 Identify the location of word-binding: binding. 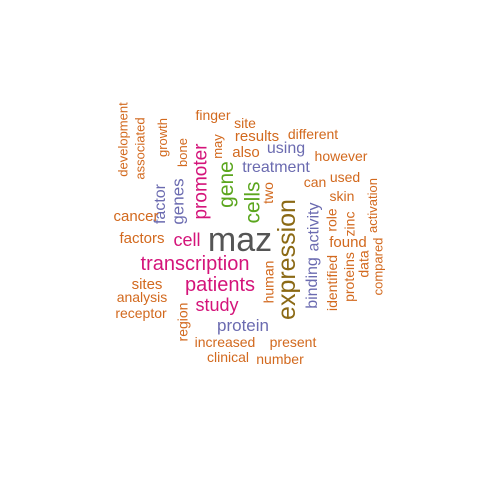
(312, 283).